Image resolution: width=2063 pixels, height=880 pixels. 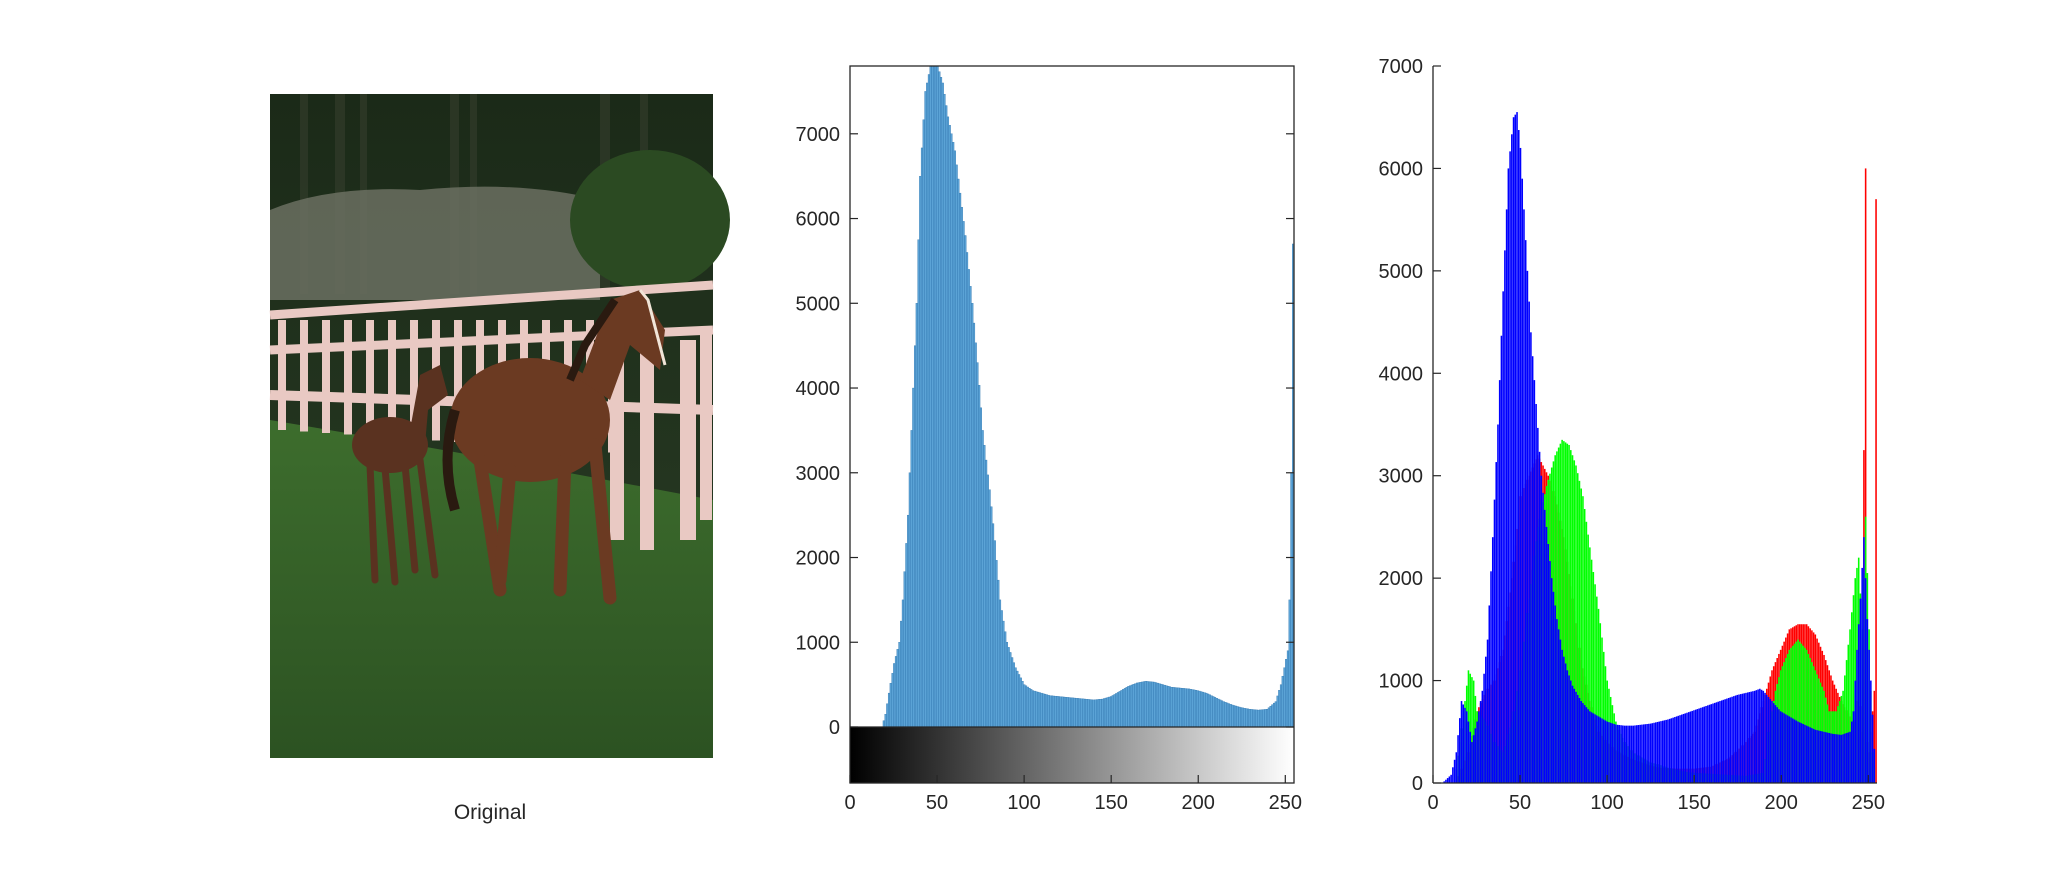 I want to click on rock-outcrop, so click(x=435, y=243).